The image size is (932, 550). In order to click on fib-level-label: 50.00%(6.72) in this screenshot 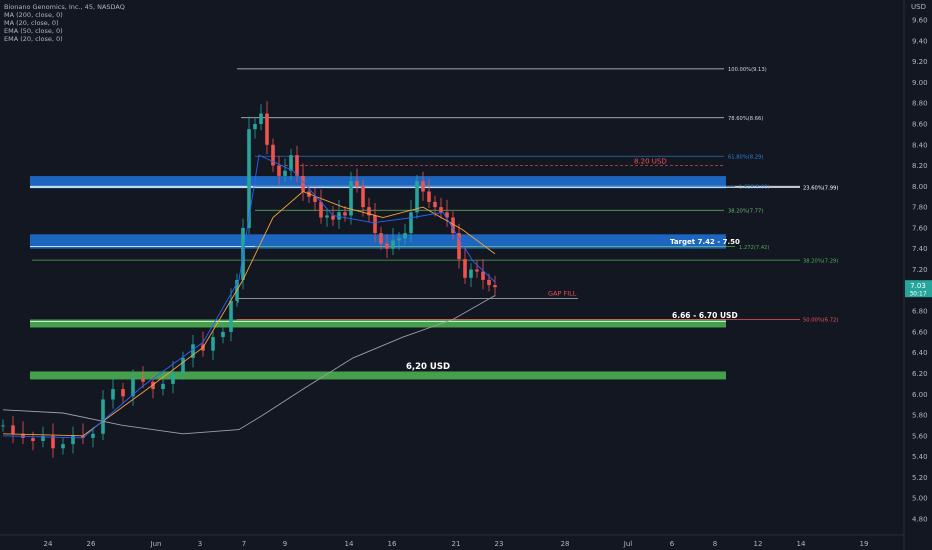, I will do `click(820, 321)`.